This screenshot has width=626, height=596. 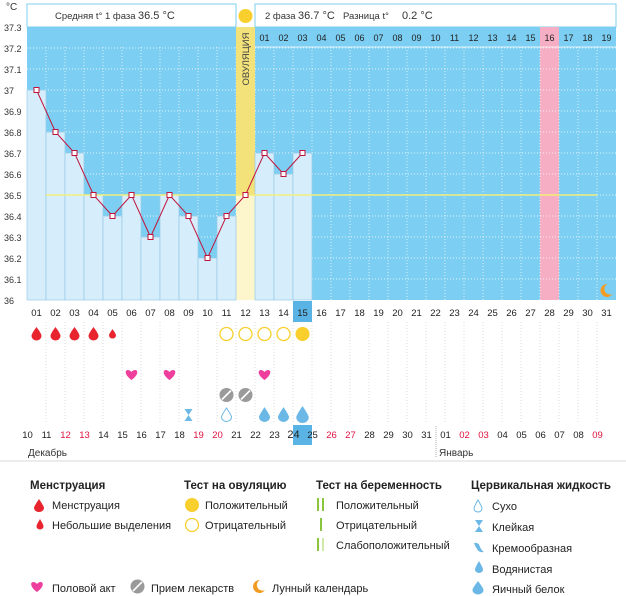 I want to click on cycle-day-label: 27, so click(x=530, y=313).